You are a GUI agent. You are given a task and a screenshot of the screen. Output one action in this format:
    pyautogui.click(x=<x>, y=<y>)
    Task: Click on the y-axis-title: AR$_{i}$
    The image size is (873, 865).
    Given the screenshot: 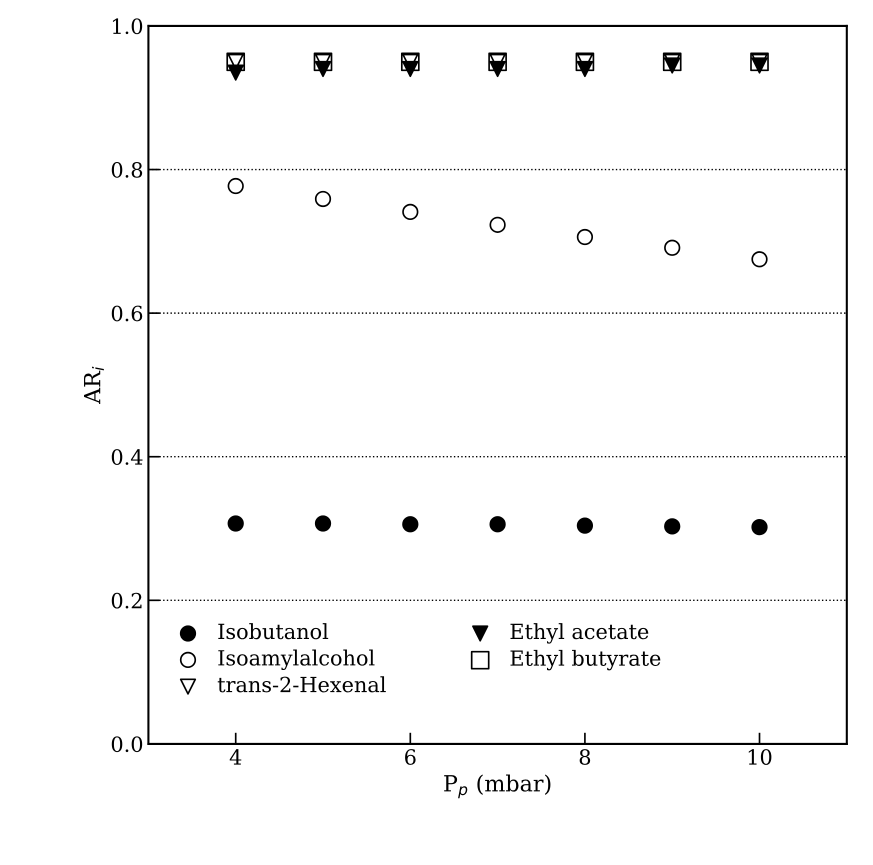 What is the action you would take?
    pyautogui.click(x=94, y=385)
    